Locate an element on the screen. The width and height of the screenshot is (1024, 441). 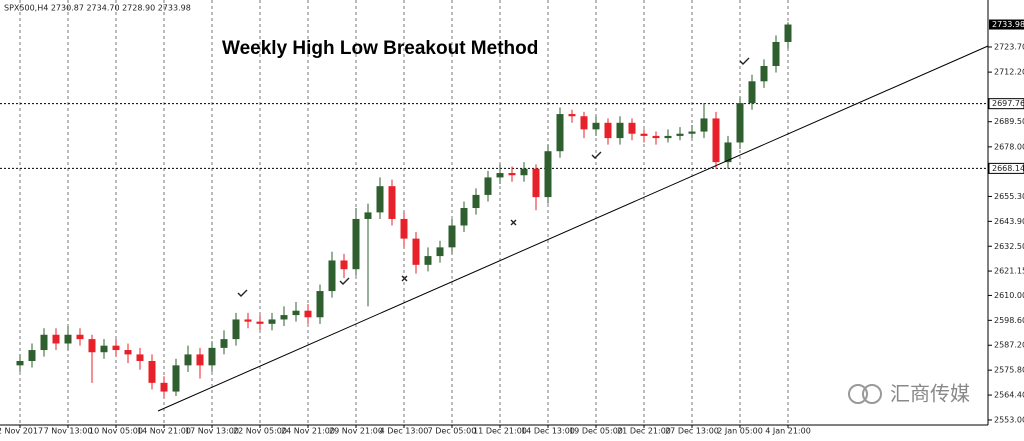
x-tick-label: 4 Jan 21:00 is located at coordinates (788, 431).